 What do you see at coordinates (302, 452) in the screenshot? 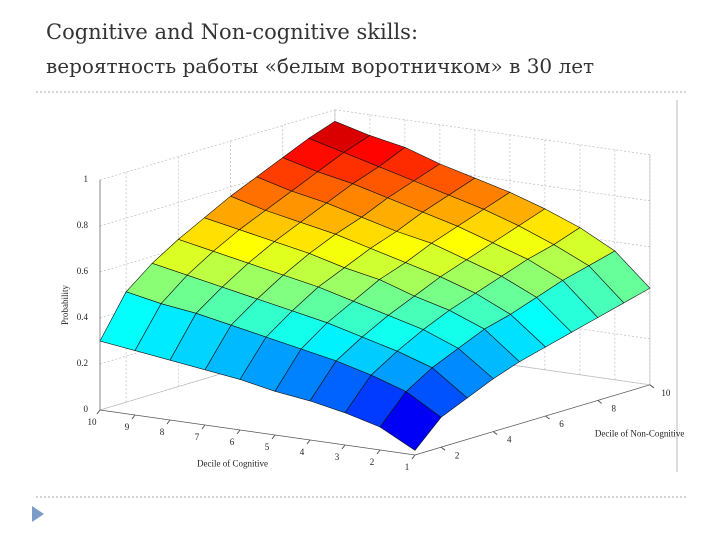
I see `x-tick-label: 4` at bounding box center [302, 452].